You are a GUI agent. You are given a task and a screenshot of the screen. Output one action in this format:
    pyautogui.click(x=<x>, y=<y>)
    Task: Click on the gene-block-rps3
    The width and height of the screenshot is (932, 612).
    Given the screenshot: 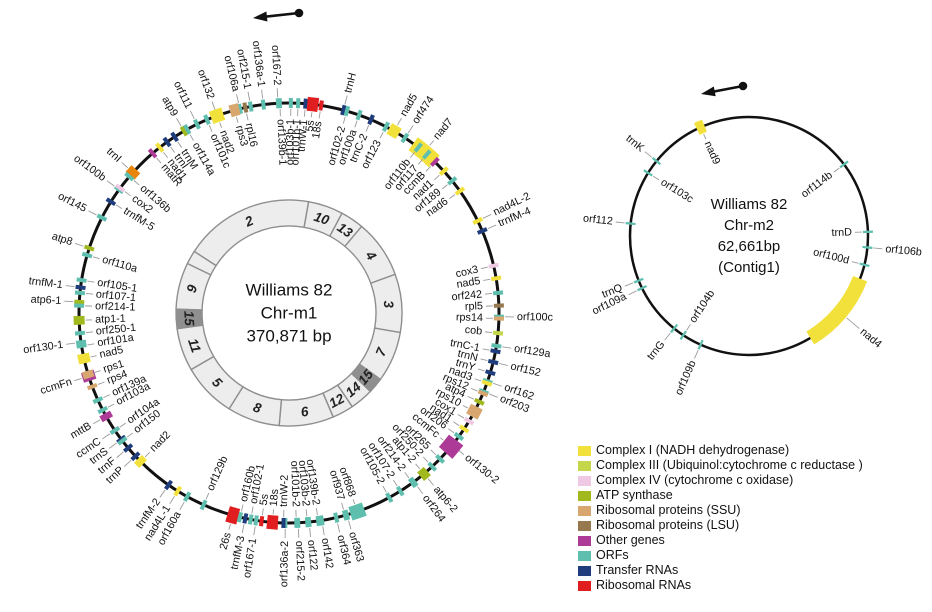 What is the action you would take?
    pyautogui.click(x=234, y=110)
    